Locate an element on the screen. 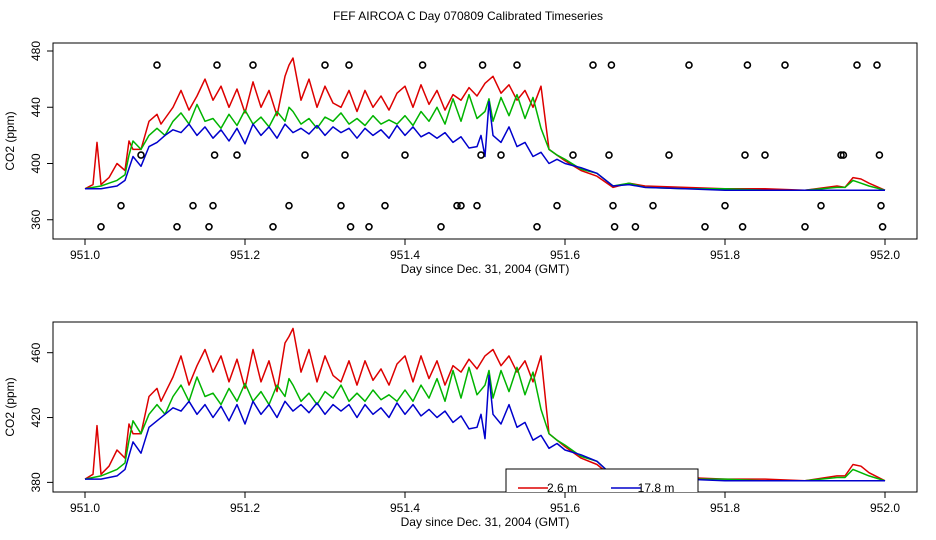  y-tick-label: 440 is located at coordinates (36, 107).